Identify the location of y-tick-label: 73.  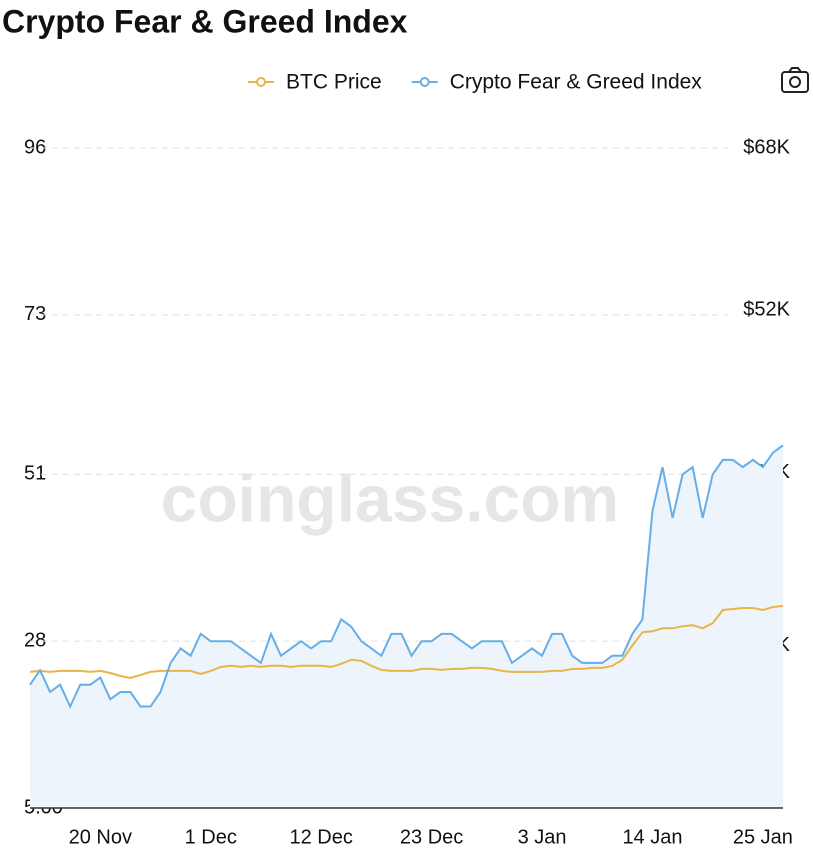
(35, 314).